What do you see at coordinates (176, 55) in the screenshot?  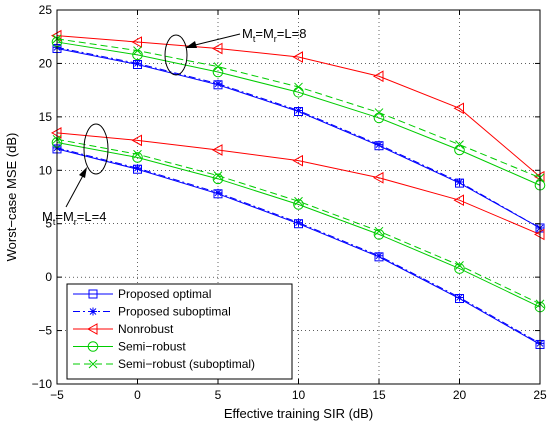 I see `annotation-L8-ellipse` at bounding box center [176, 55].